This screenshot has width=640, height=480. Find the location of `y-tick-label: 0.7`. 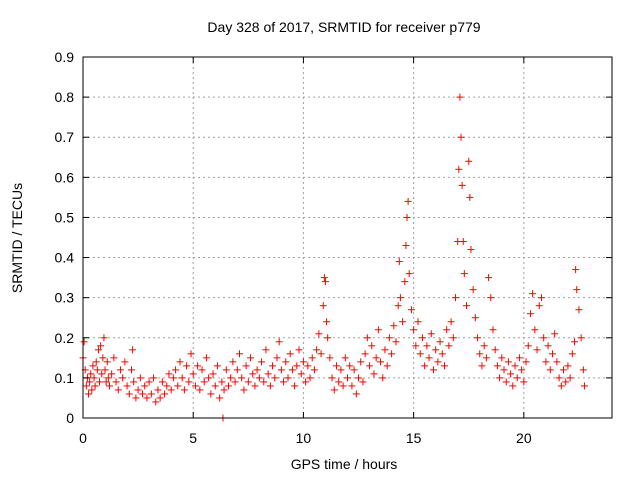

y-tick-label: 0.7 is located at coordinates (65, 137).